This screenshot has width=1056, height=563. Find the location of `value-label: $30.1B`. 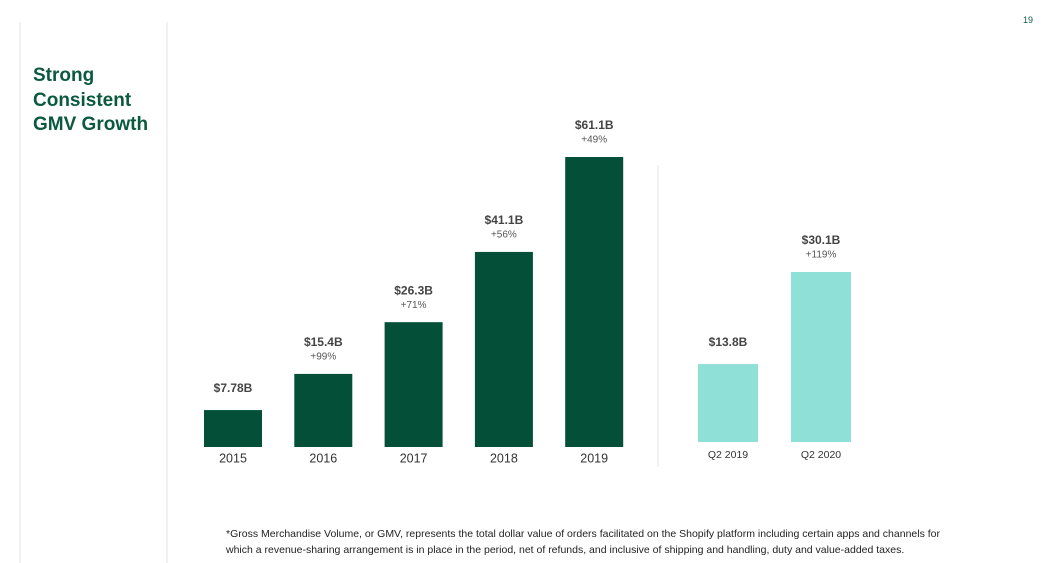

value-label: $30.1B is located at coordinates (821, 240).